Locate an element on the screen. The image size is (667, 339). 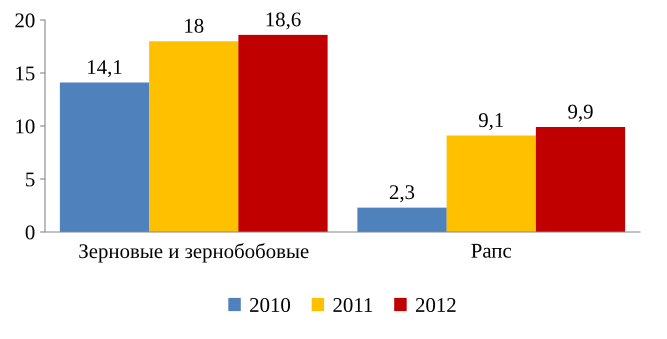
legend-label: 2011 is located at coordinates (352, 305).